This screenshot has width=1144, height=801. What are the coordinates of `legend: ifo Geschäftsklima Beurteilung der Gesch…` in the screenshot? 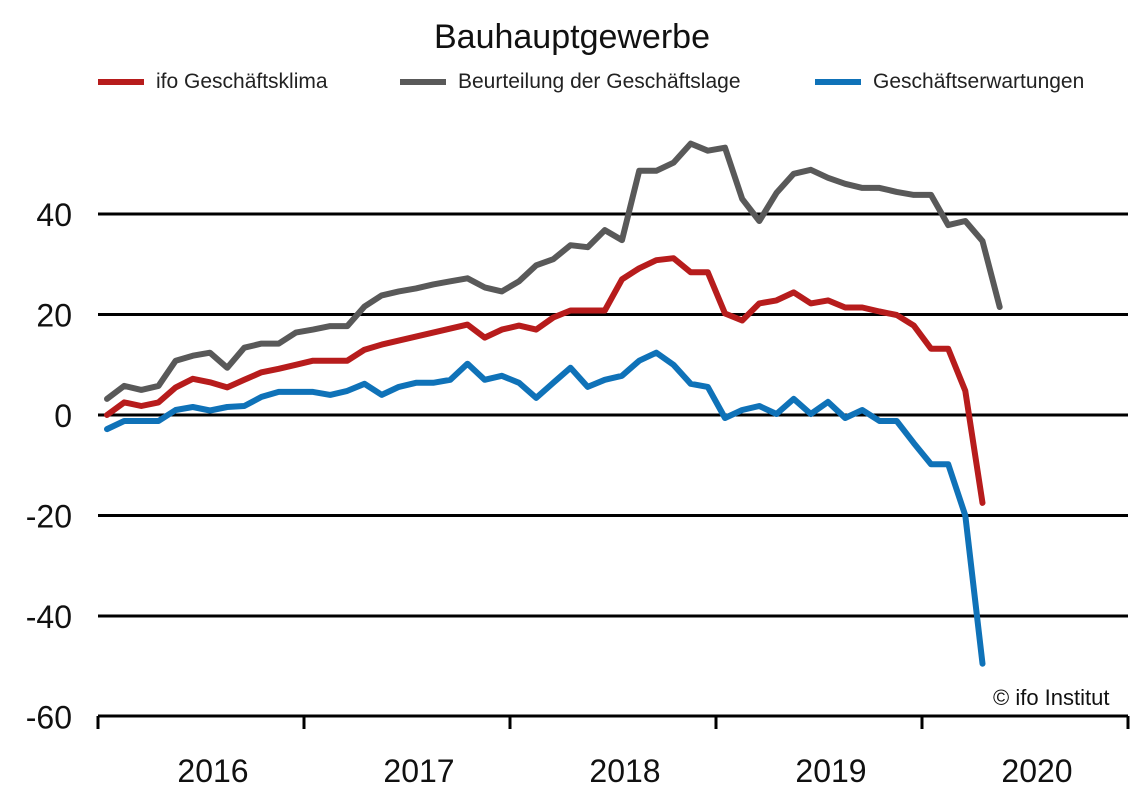 It's located at (572, 85).